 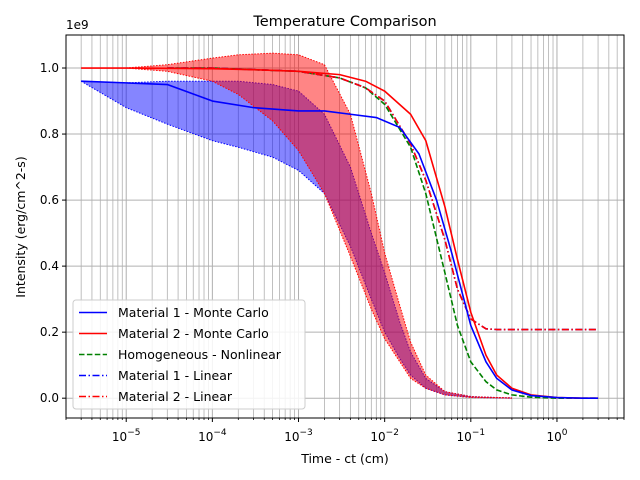 What do you see at coordinates (49, 332) in the screenshot?
I see `y-tick-label: 0.2` at bounding box center [49, 332].